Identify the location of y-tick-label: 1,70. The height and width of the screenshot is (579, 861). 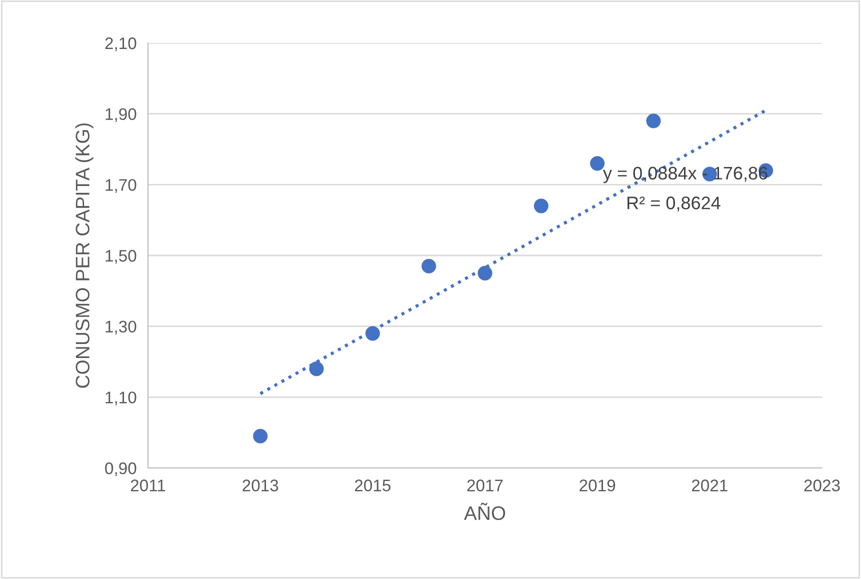
(121, 186).